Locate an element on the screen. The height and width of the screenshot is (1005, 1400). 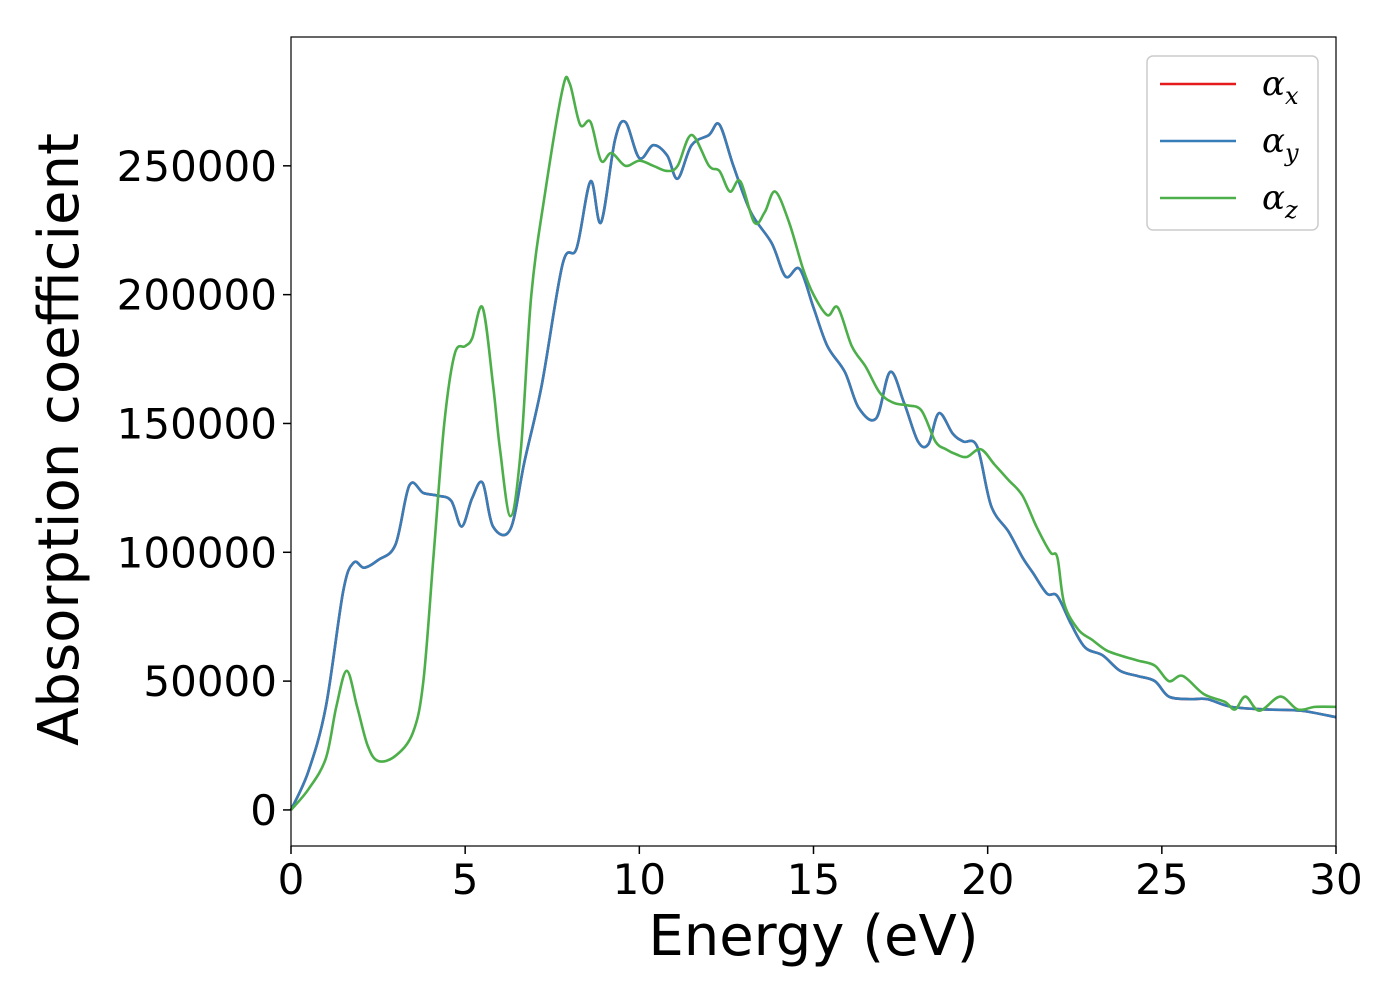
legend-item-alpha-z: αz is located at coordinates (1229, 201).